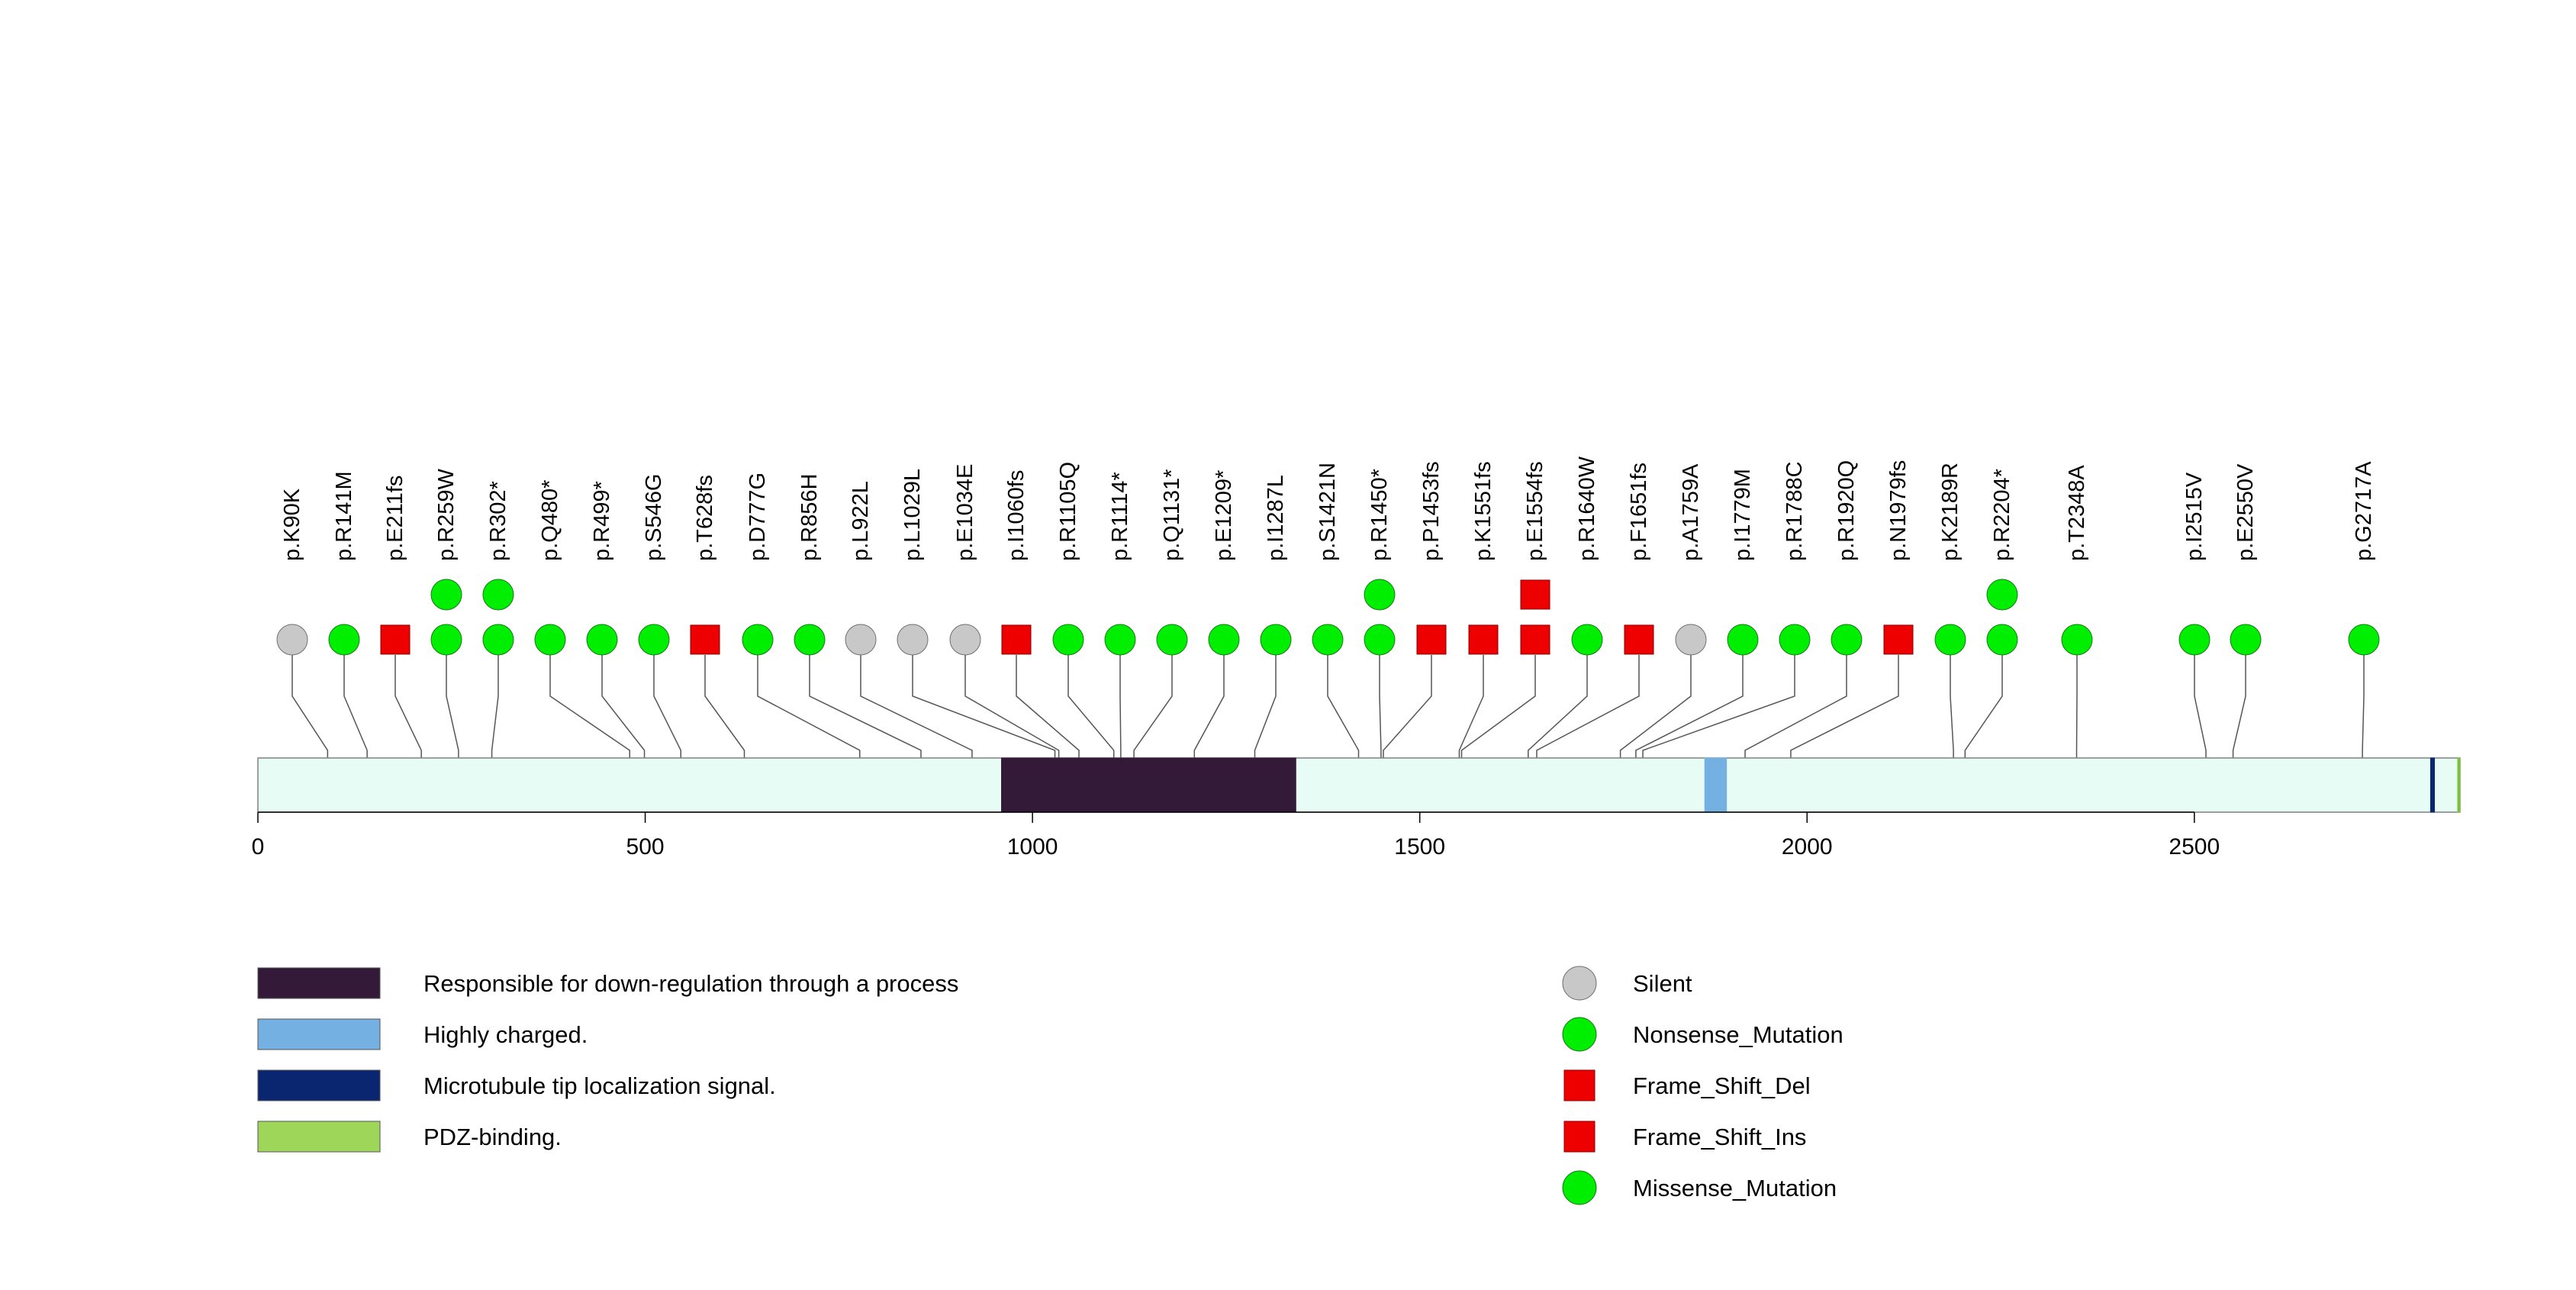 The width and height of the screenshot is (2576, 1290). Describe the element at coordinates (2194, 517) in the screenshot. I see `mutation-label: p.I2515V` at that location.